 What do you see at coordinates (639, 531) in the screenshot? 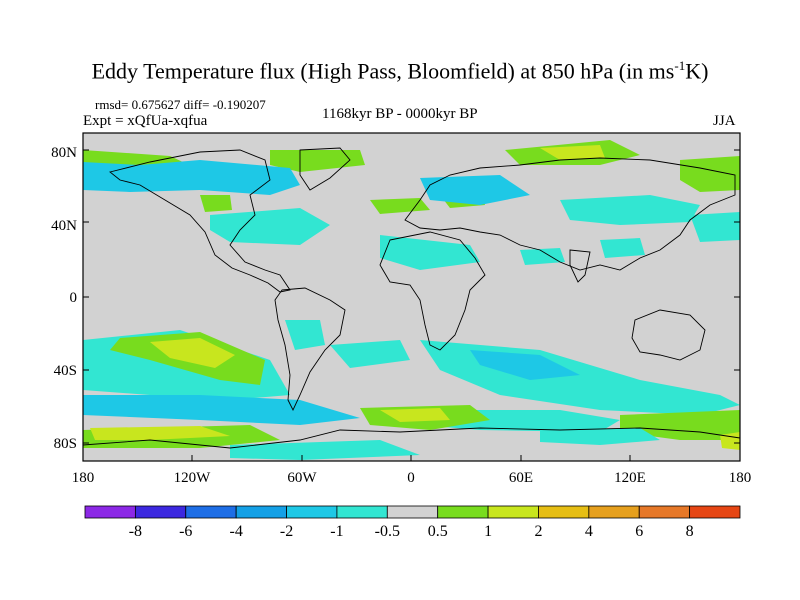
I see `colorbar-label: 6` at bounding box center [639, 531].